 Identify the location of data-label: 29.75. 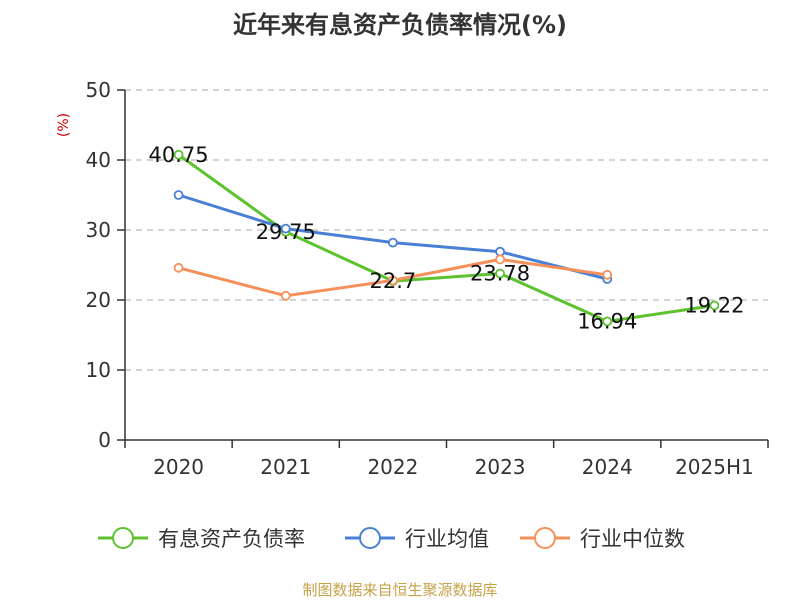
(286, 232).